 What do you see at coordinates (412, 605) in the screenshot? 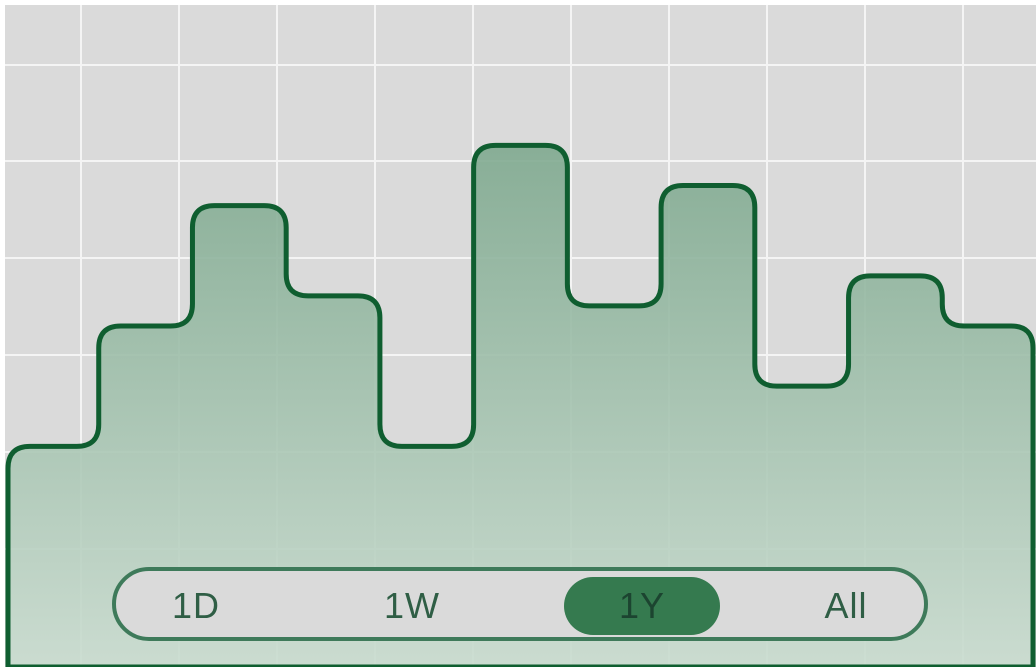
I see `range-option-1w: 1W` at bounding box center [412, 605].